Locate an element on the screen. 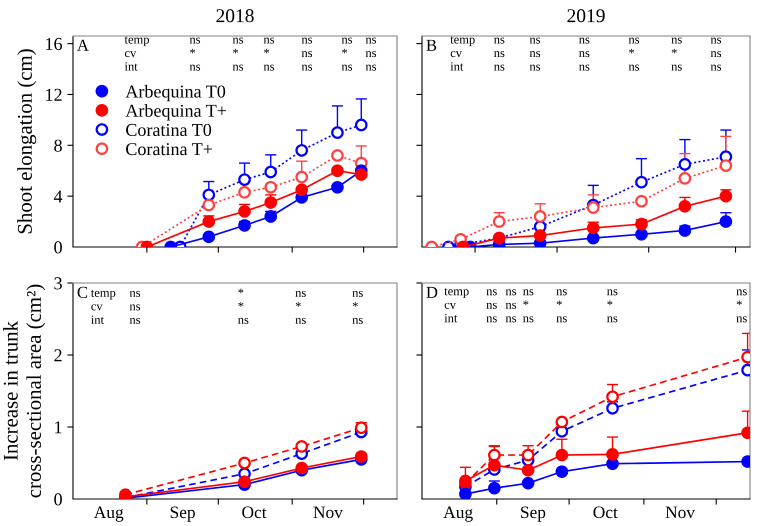 The image size is (758, 526). y-tick-label: 12 is located at coordinates (54, 94).